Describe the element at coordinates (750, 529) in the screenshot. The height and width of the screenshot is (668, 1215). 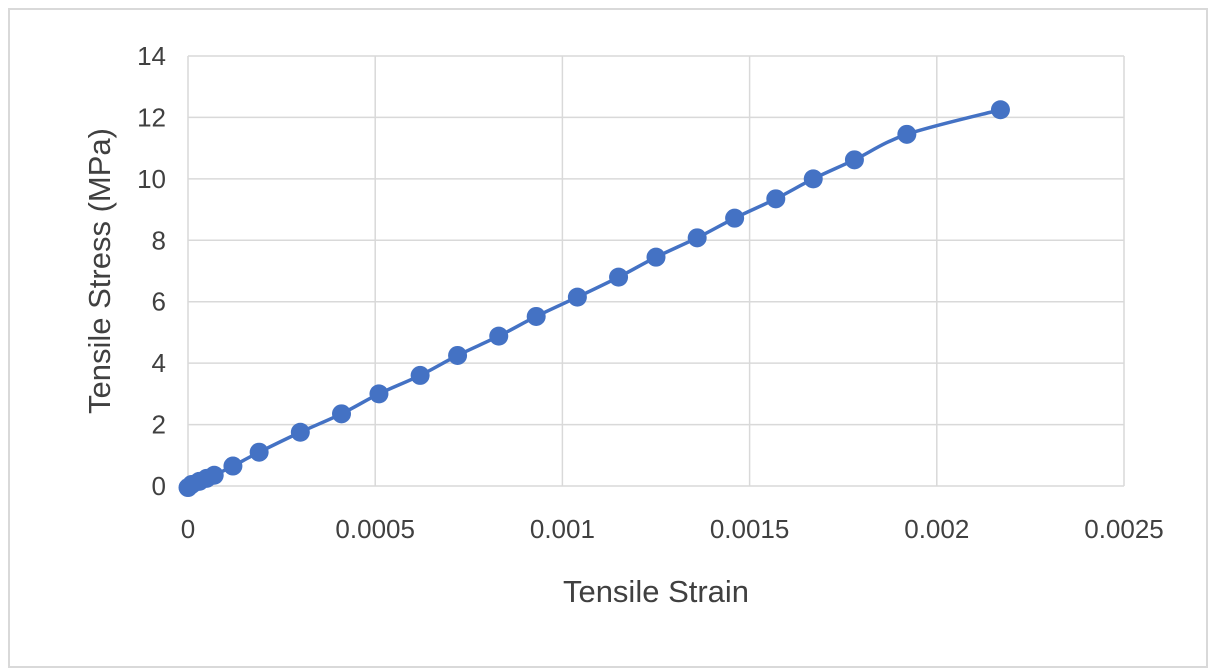
I see `x-tick-label: 0.0015` at that location.